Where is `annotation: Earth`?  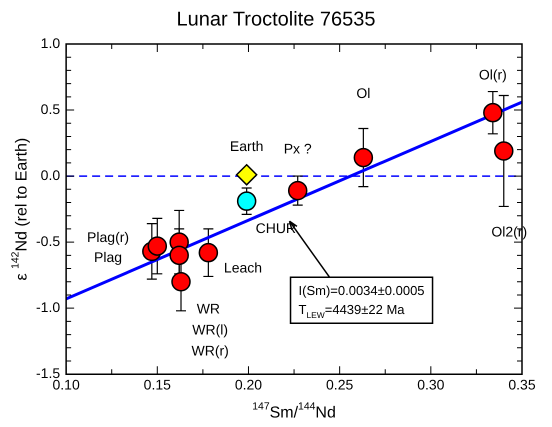
annotation: Earth is located at coordinates (247, 146).